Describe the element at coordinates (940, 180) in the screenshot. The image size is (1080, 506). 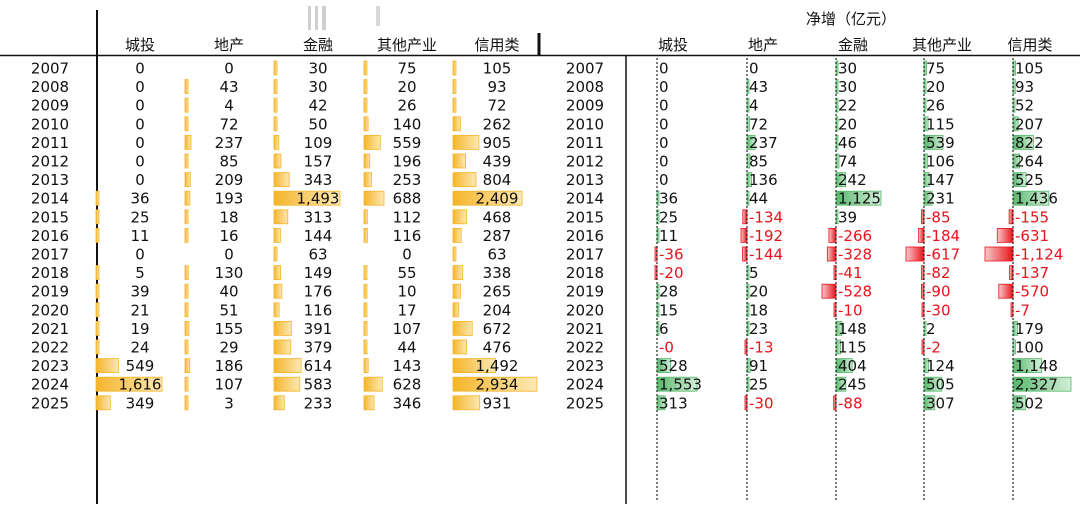
I see `right-value-qitachanye: 147` at that location.